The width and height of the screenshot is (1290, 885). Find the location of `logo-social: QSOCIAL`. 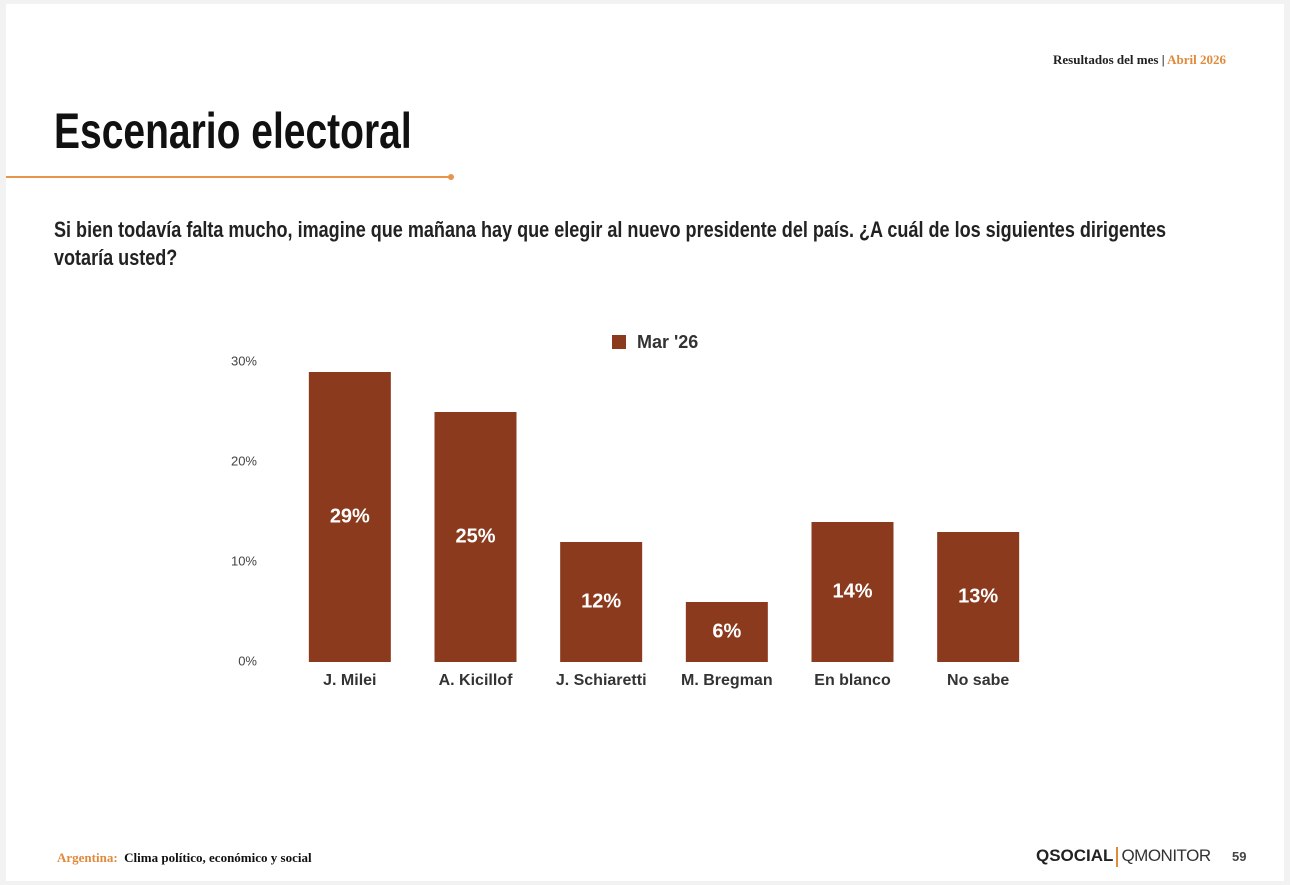

logo-social: QSOCIAL is located at coordinates (1075, 855).